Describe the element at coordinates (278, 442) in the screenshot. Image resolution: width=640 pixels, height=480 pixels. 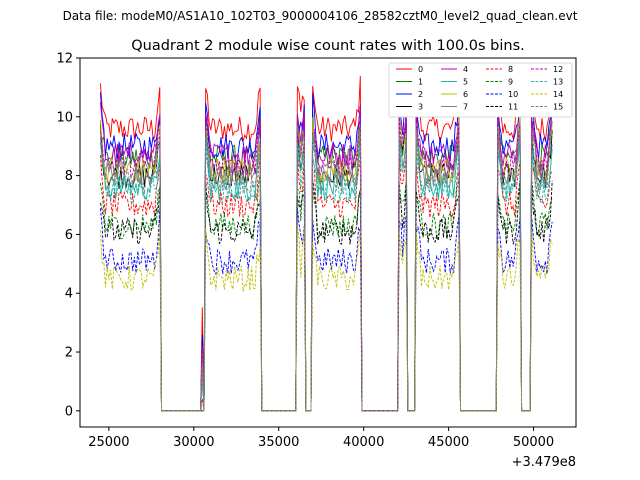
I see `x-tick-label: 35000` at that location.